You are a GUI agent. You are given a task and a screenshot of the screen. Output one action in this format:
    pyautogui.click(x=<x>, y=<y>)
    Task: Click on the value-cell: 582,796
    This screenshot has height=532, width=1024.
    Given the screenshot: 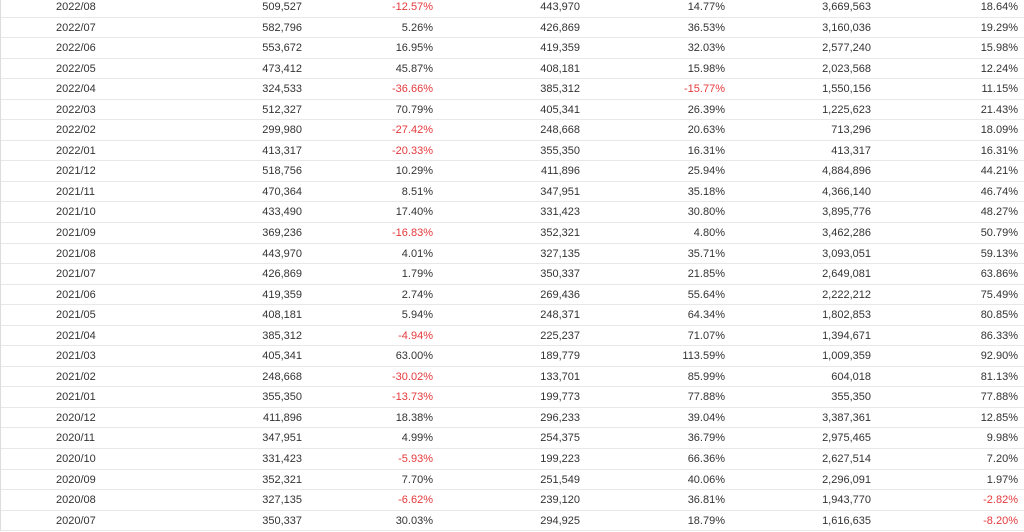 What is the action you would take?
    pyautogui.click(x=282, y=27)
    